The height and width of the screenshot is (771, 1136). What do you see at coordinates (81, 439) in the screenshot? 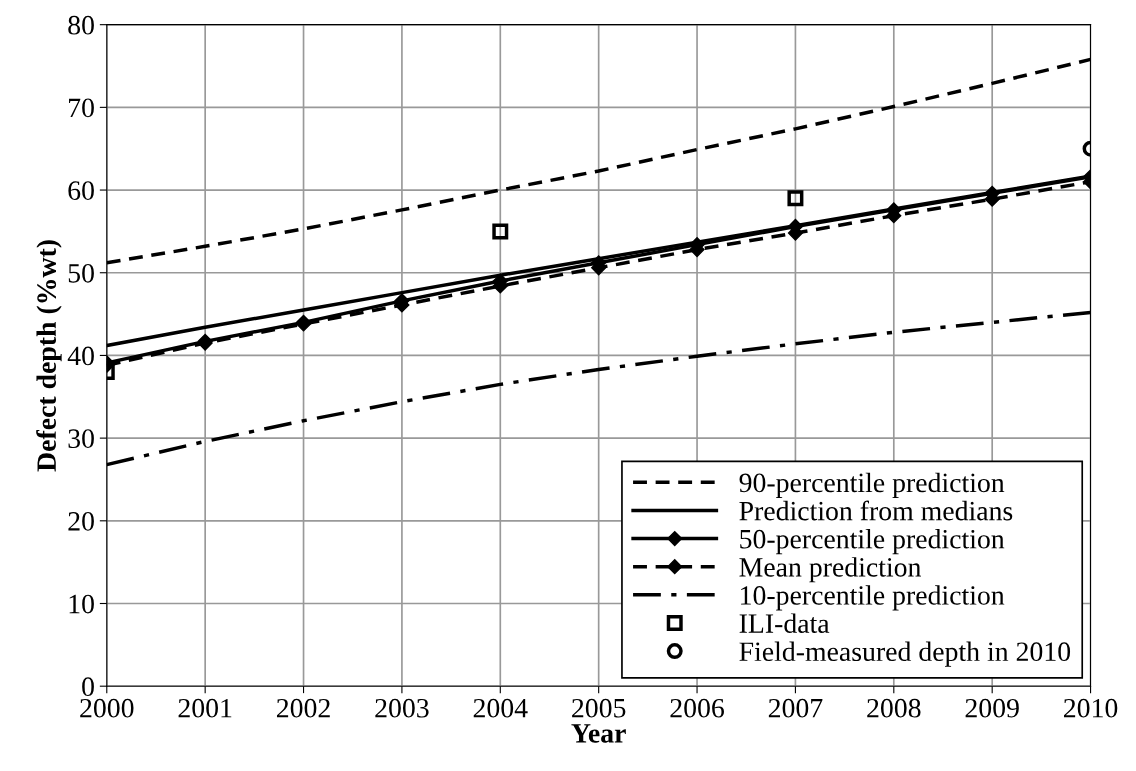
I see `y-tick-label: 30` at bounding box center [81, 439].